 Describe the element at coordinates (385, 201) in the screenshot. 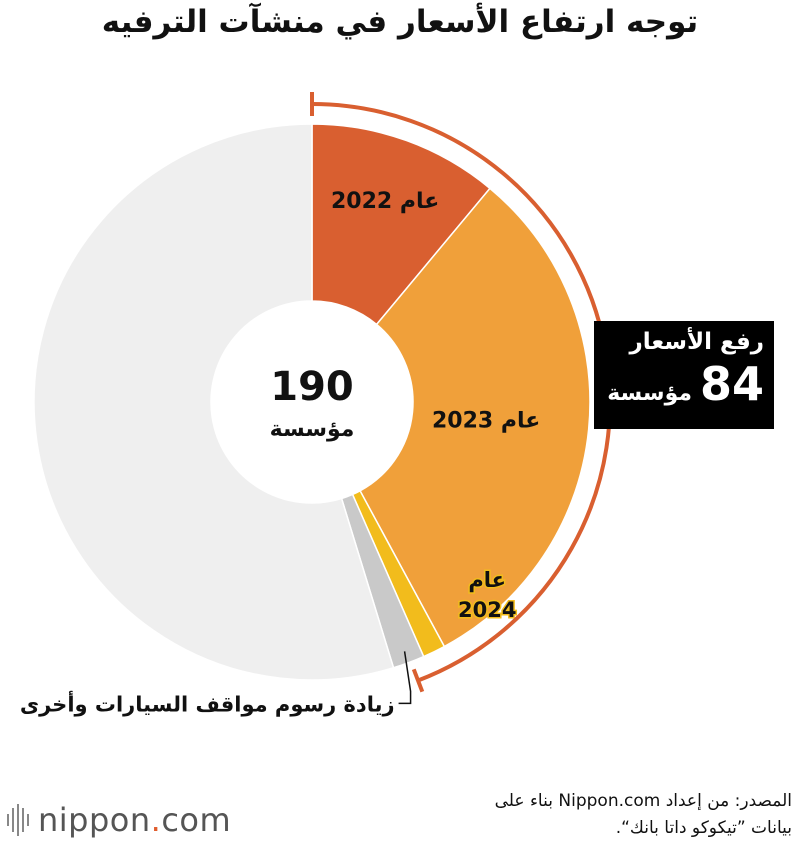

I see `slice-label-2022: عام 2022` at that location.